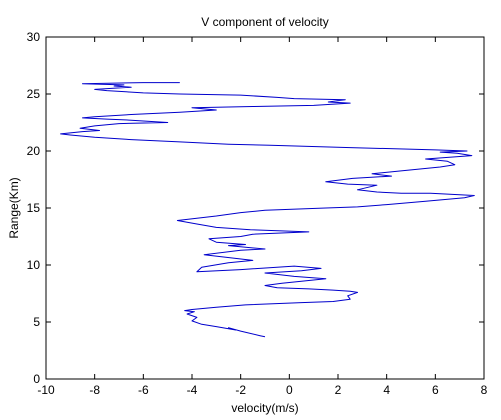 This screenshot has width=501, height=420. Describe the element at coordinates (34, 94) in the screenshot. I see `y-tick-label: 25` at that location.